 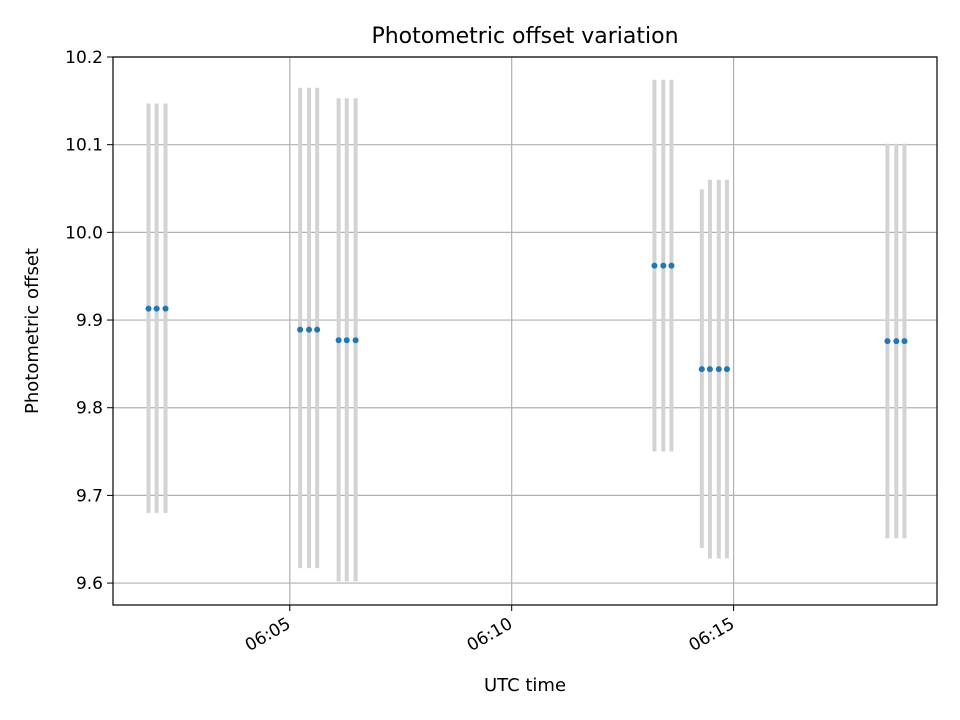 What do you see at coordinates (32, 331) in the screenshot?
I see `y-axis-label: Photometric offset` at bounding box center [32, 331].